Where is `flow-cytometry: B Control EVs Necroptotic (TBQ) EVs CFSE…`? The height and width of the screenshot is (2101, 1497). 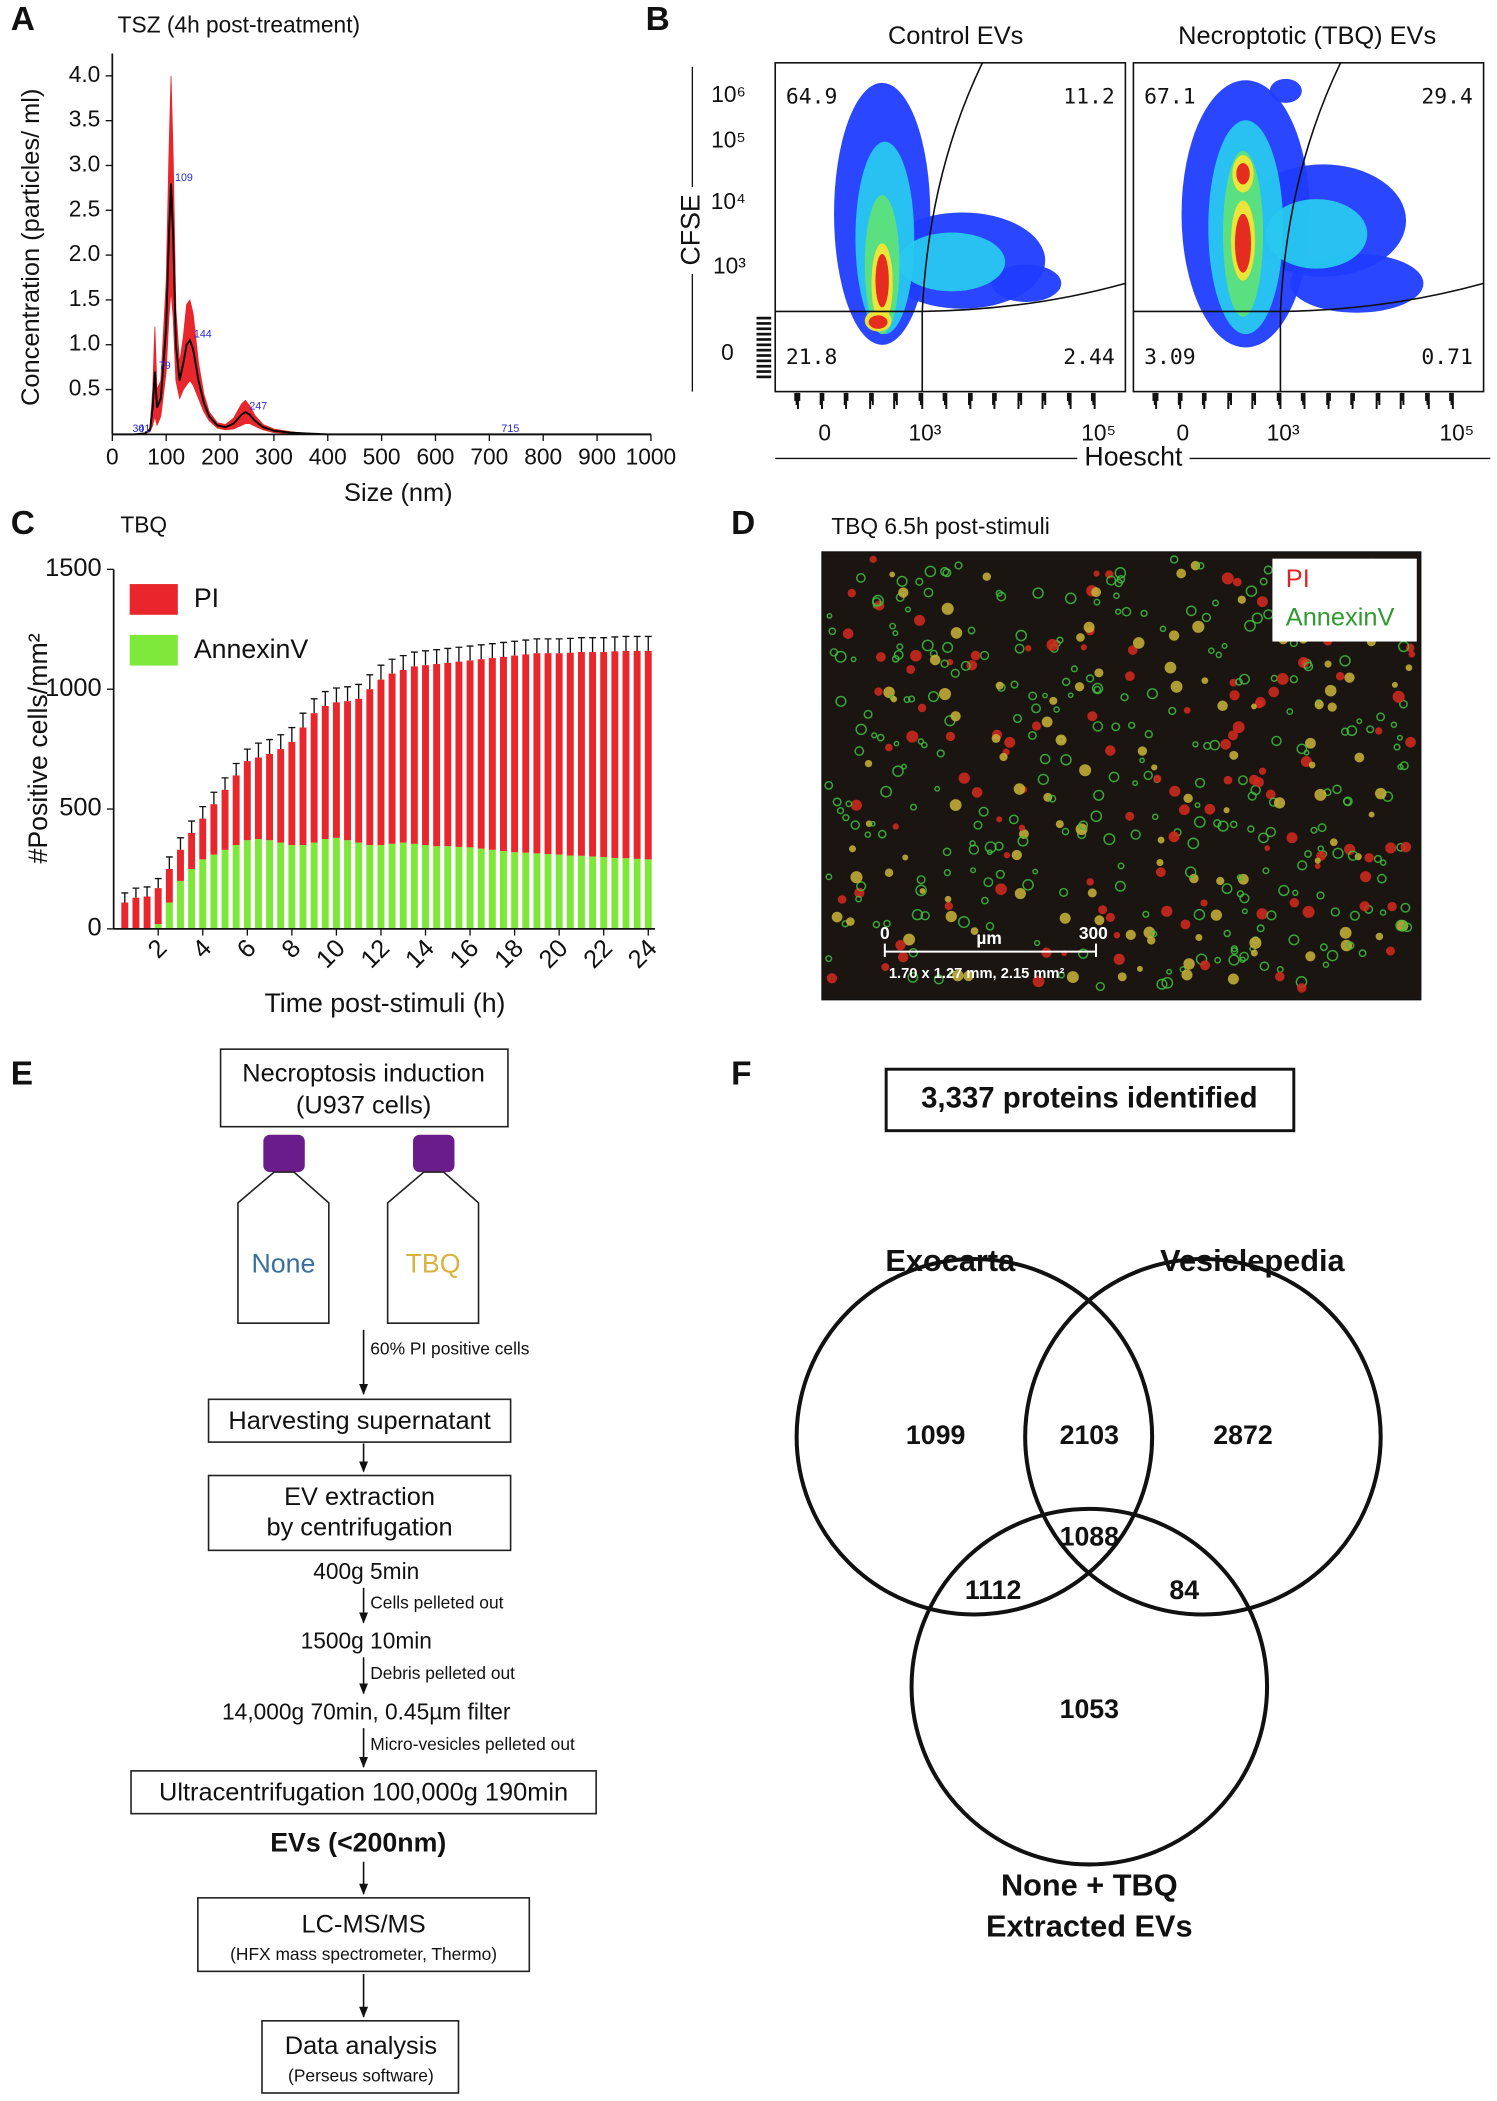 flow-cytometry: B Control EVs Necroptotic (TBQ) EVs CFSE… is located at coordinates (1068, 236).